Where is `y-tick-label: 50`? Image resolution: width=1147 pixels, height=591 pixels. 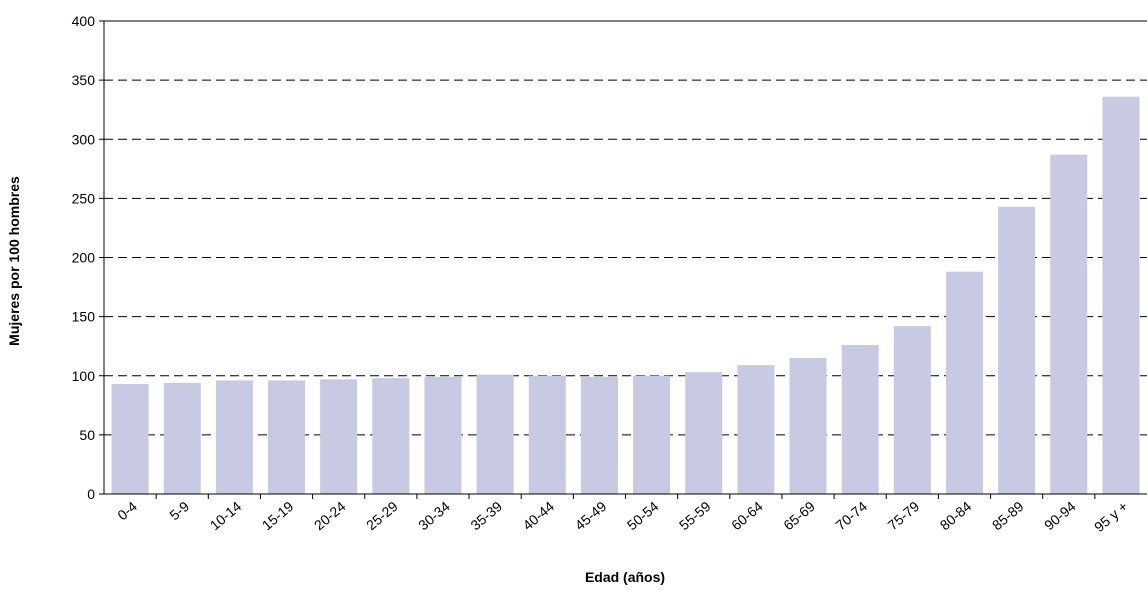 y-tick-label: 50 is located at coordinates (87, 435).